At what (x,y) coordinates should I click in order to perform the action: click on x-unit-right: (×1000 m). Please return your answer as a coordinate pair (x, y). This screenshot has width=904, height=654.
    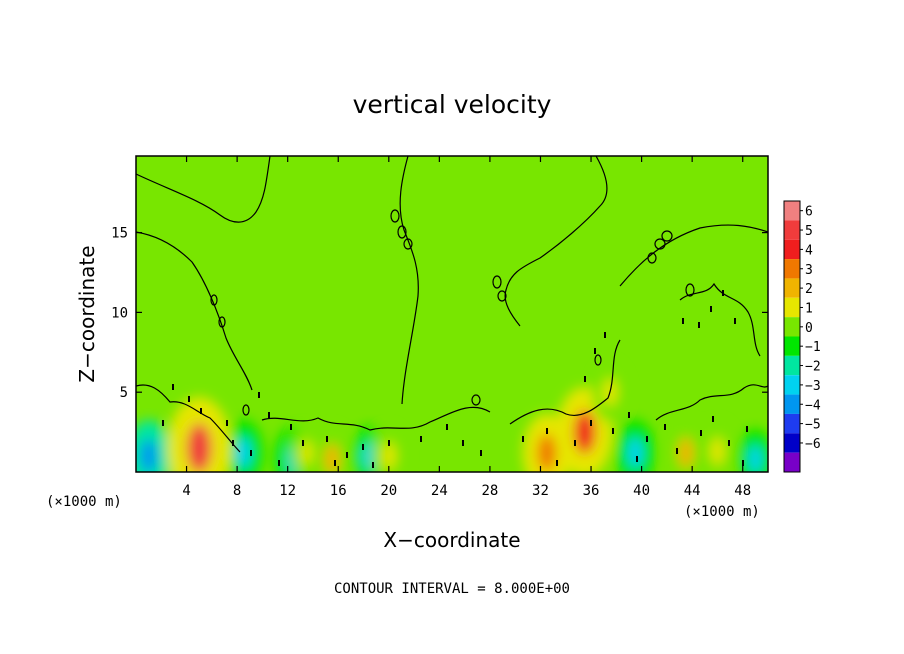
    Looking at the image, I should click on (722, 512).